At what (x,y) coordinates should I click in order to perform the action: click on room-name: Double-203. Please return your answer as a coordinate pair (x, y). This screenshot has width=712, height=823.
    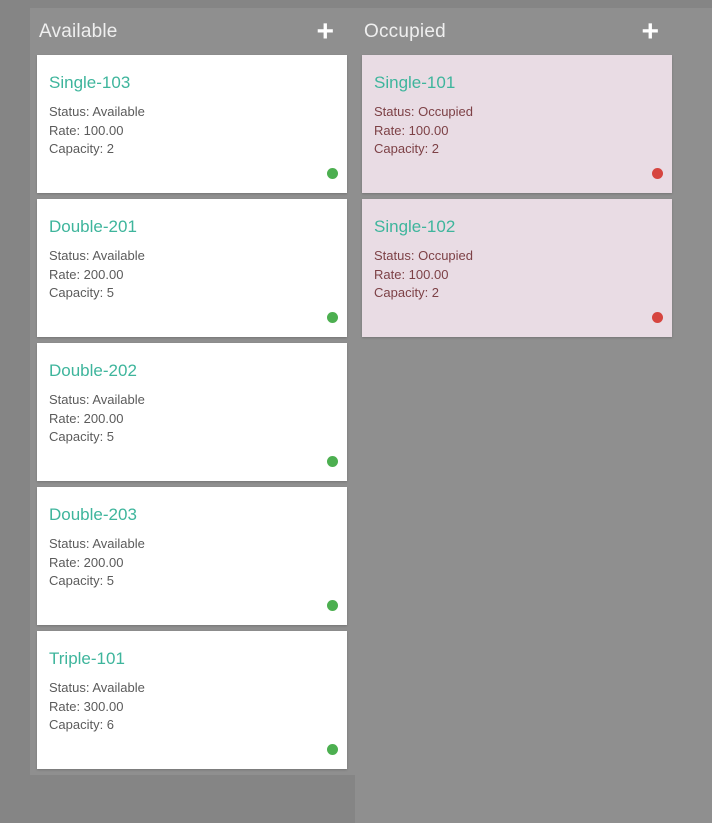
    Looking at the image, I should click on (93, 514).